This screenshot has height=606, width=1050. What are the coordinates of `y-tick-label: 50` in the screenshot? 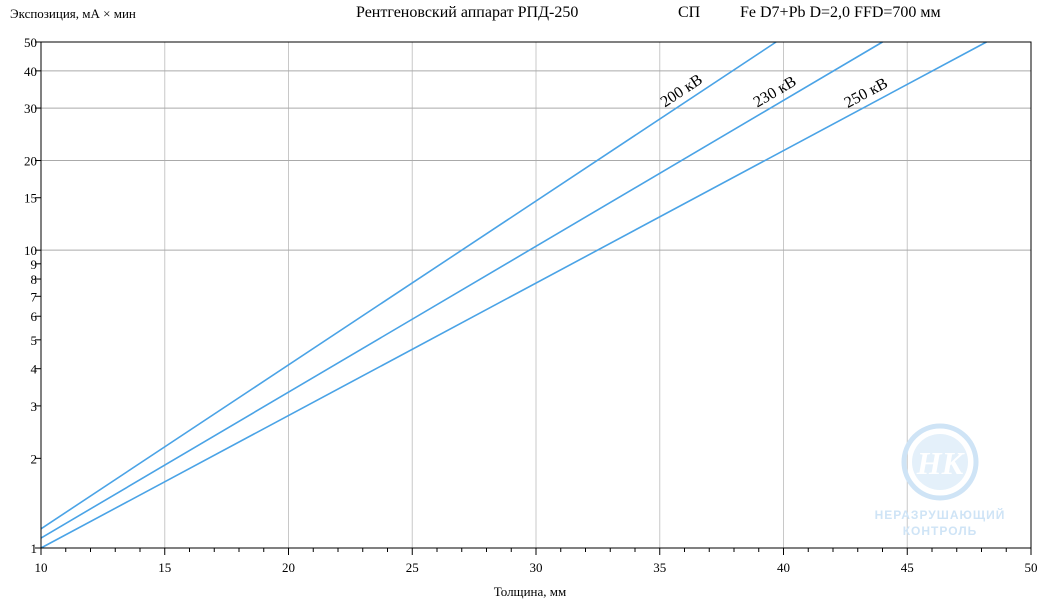 It's located at (30, 42).